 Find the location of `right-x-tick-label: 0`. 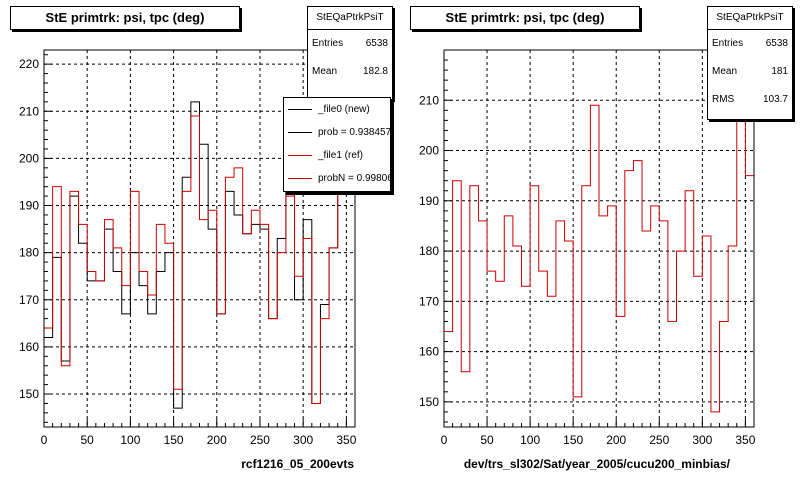

right-x-tick-label: 0 is located at coordinates (444, 440).